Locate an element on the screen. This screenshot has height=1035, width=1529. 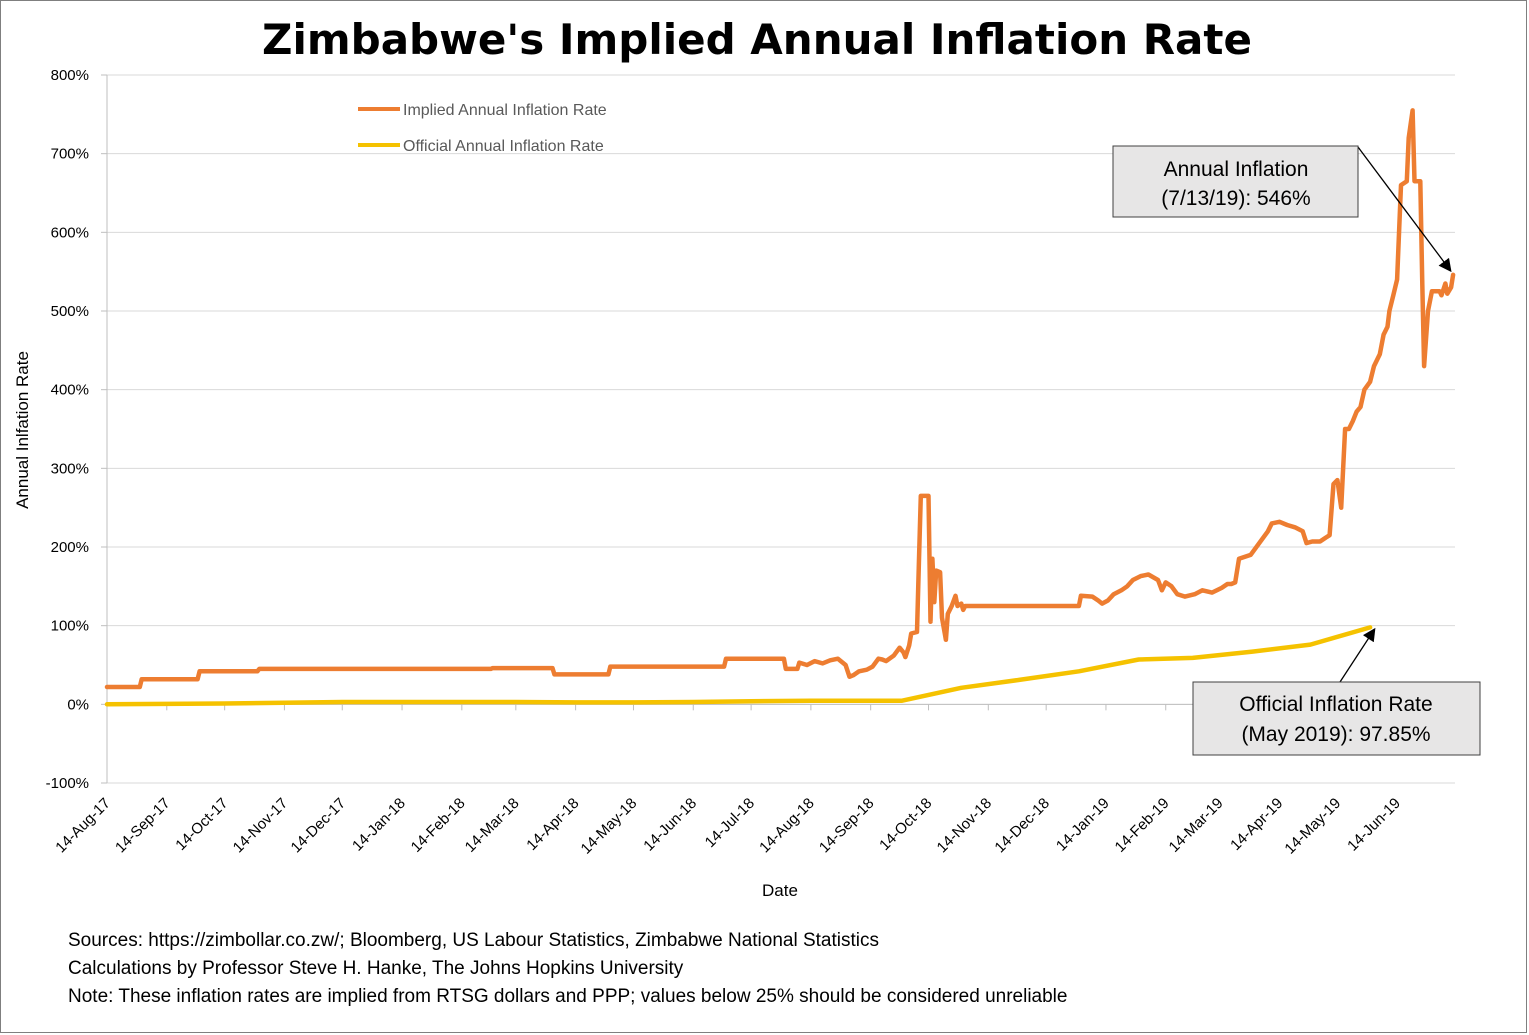
annotation-annual-line-2: (7/13/19): 546% is located at coordinates (1235, 198).